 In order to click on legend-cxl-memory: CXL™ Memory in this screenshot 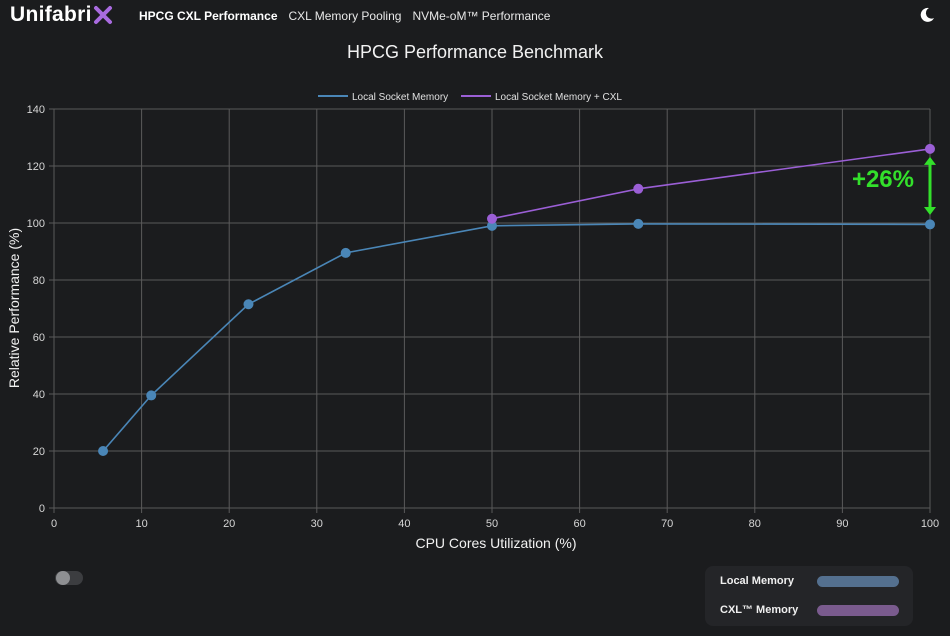, I will do `click(809, 610)`.